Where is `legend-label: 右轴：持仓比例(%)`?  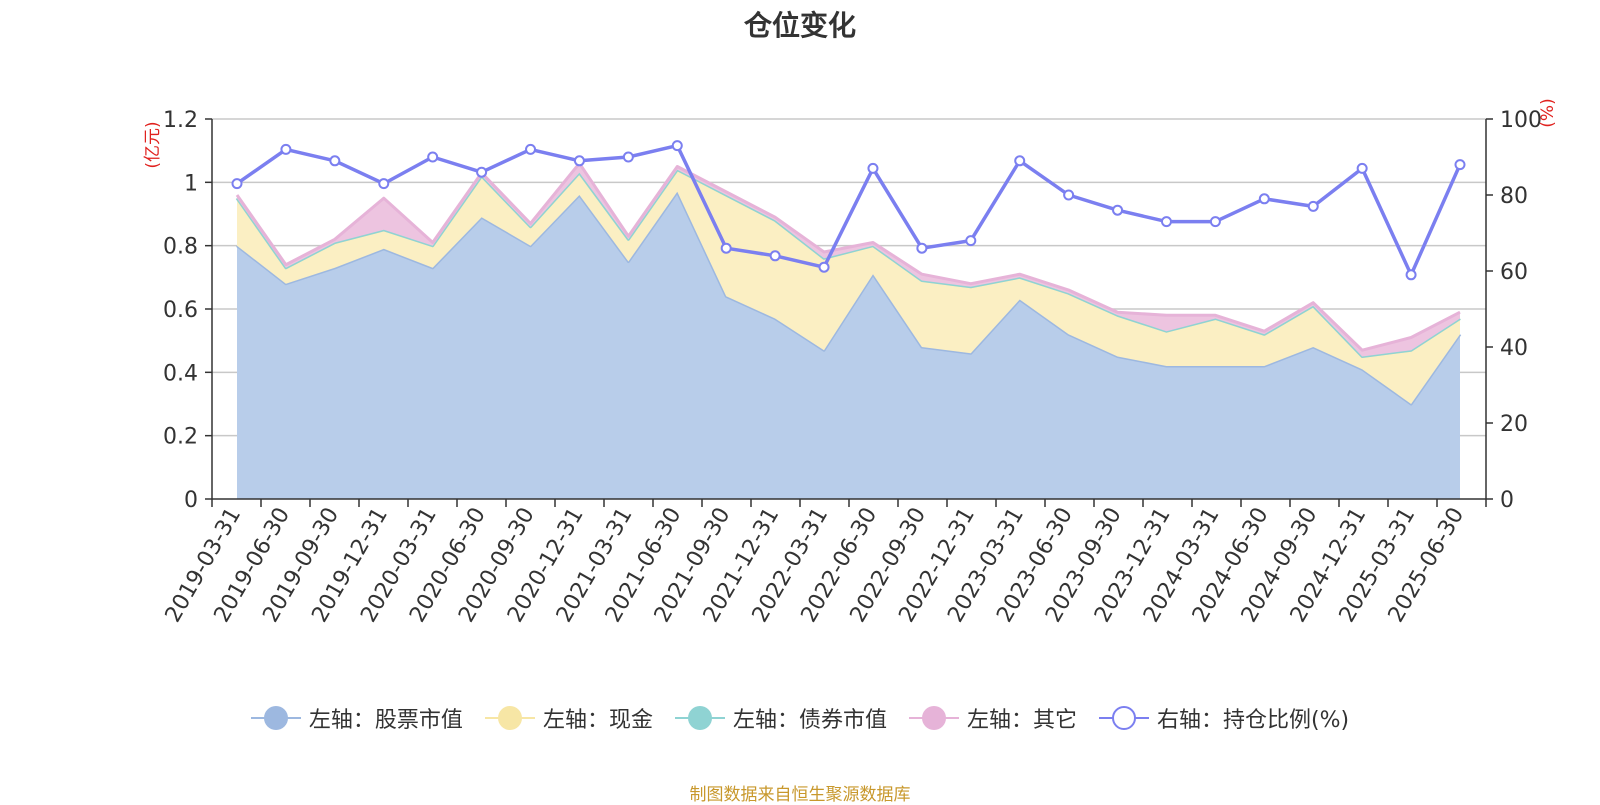
legend-label: 右轴：持仓比例(%) is located at coordinates (1253, 720).